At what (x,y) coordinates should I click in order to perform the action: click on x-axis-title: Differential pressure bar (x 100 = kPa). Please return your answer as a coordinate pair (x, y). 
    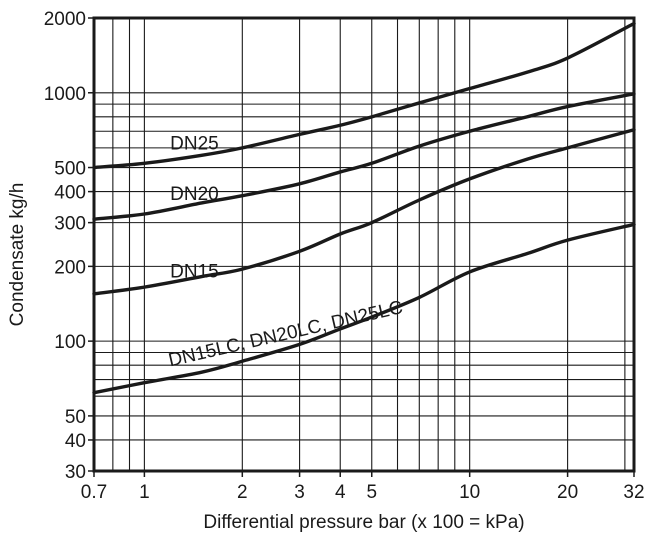
    Looking at the image, I should click on (363, 522).